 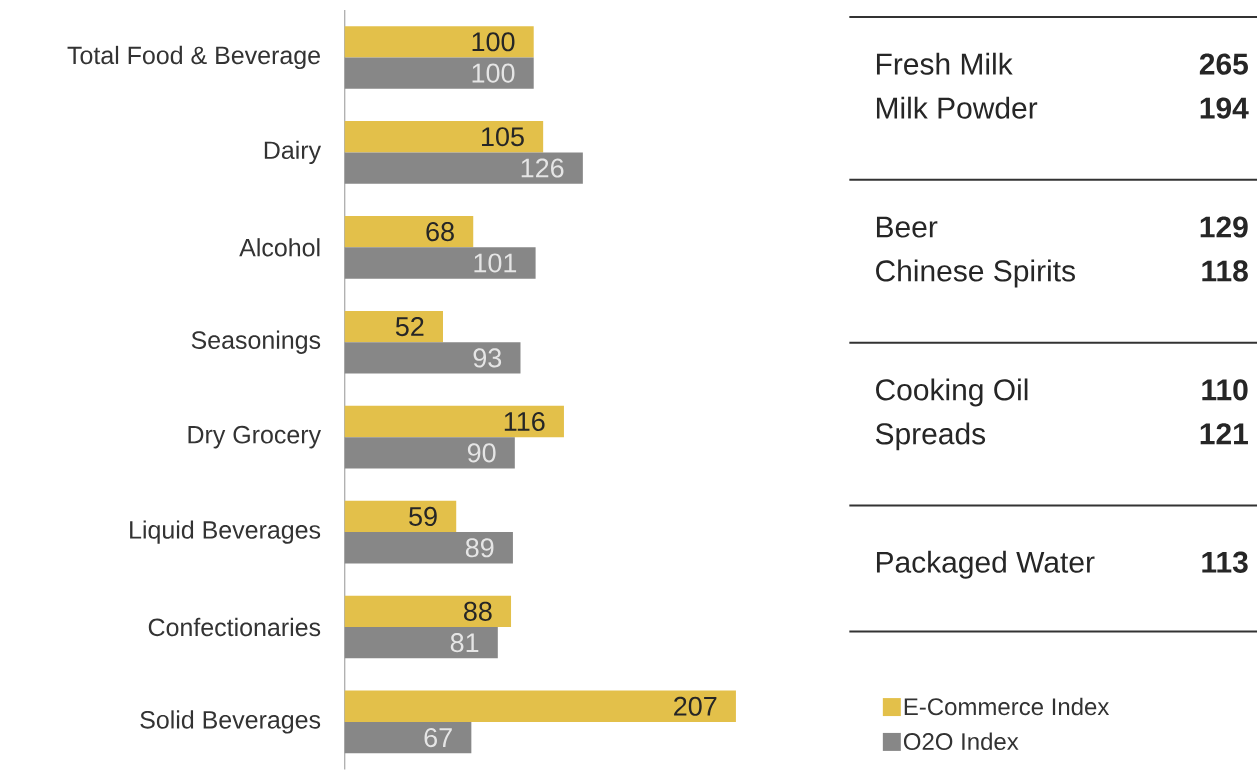 What do you see at coordinates (255, 437) in the screenshot?
I see `y-tick-label: Dry Grocery` at bounding box center [255, 437].